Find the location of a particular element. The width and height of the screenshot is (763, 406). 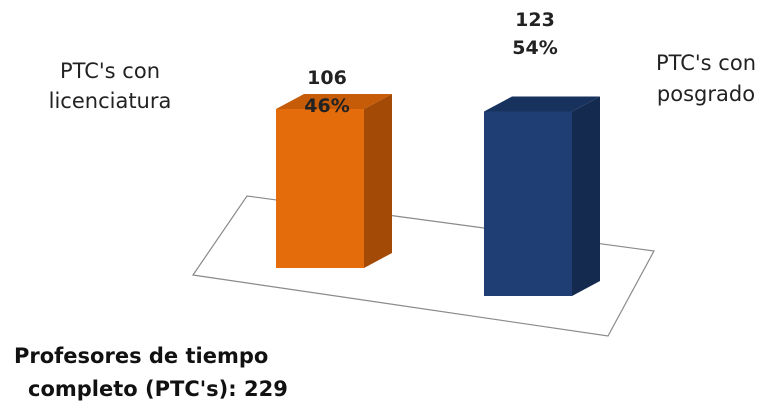

chart-title-line-1: Profesores de tiempo is located at coordinates (141, 356).